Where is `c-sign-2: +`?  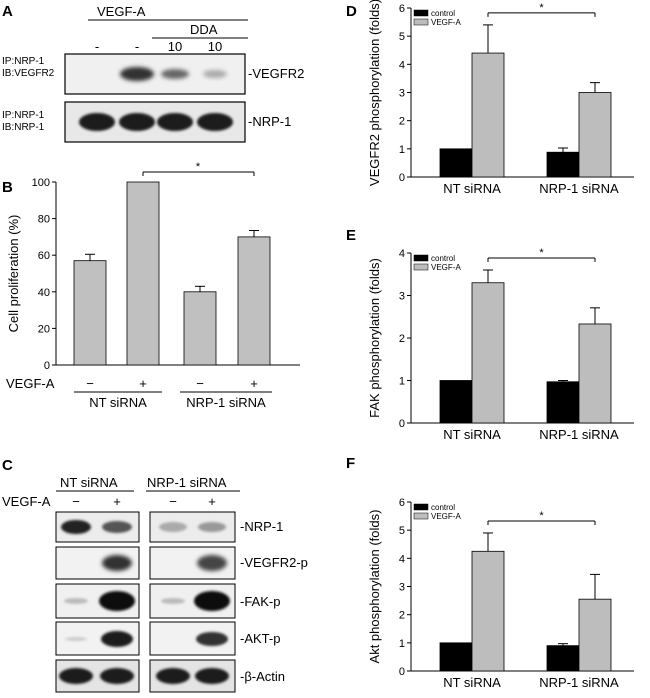
c-sign-2: + is located at coordinates (117, 501).